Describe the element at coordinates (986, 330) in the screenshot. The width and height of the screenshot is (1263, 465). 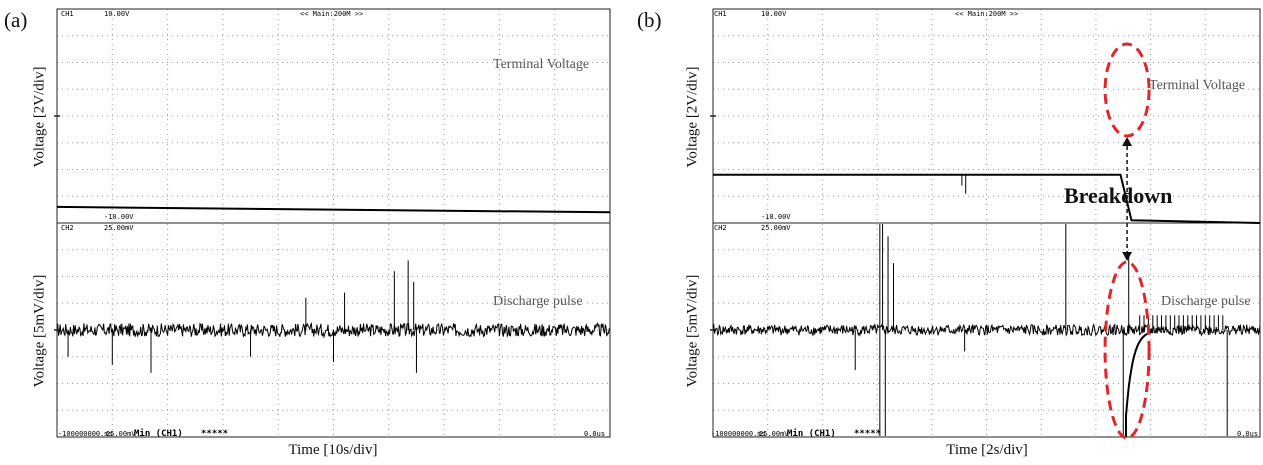
I see `discharge-pulse-trace` at that location.